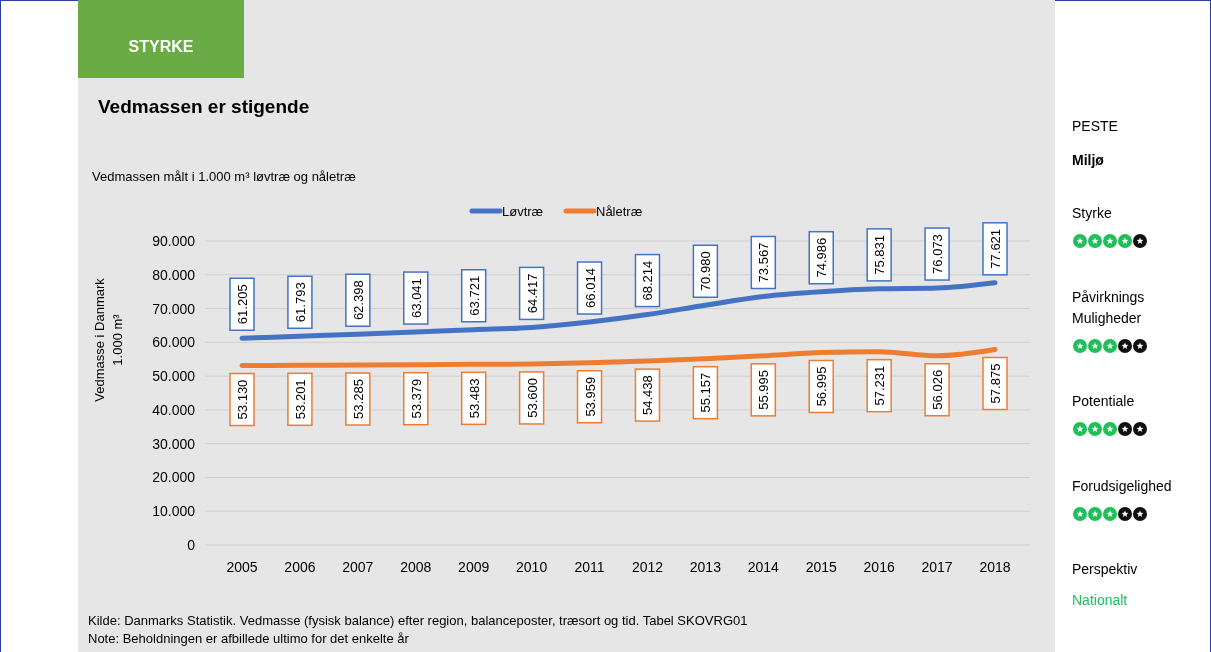 This screenshot has width=1211, height=652. I want to click on x-tick-label: 2005, so click(242, 567).